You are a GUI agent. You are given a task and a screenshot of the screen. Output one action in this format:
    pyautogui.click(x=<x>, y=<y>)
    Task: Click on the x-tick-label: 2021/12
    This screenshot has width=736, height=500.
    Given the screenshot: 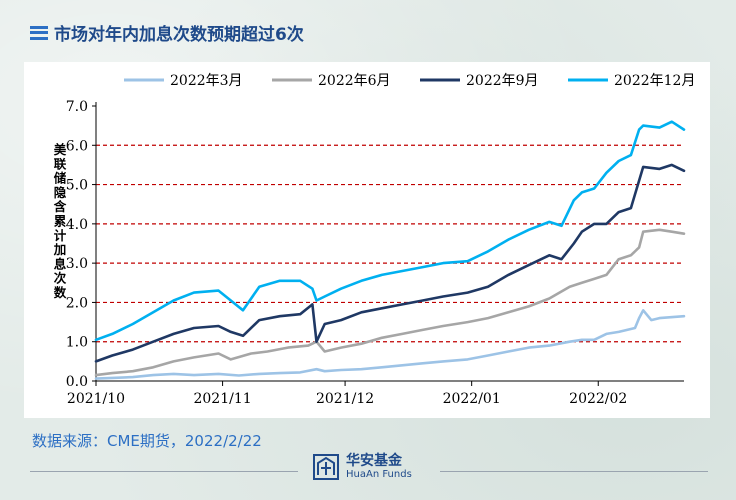 What is the action you would take?
    pyautogui.click(x=345, y=399)
    